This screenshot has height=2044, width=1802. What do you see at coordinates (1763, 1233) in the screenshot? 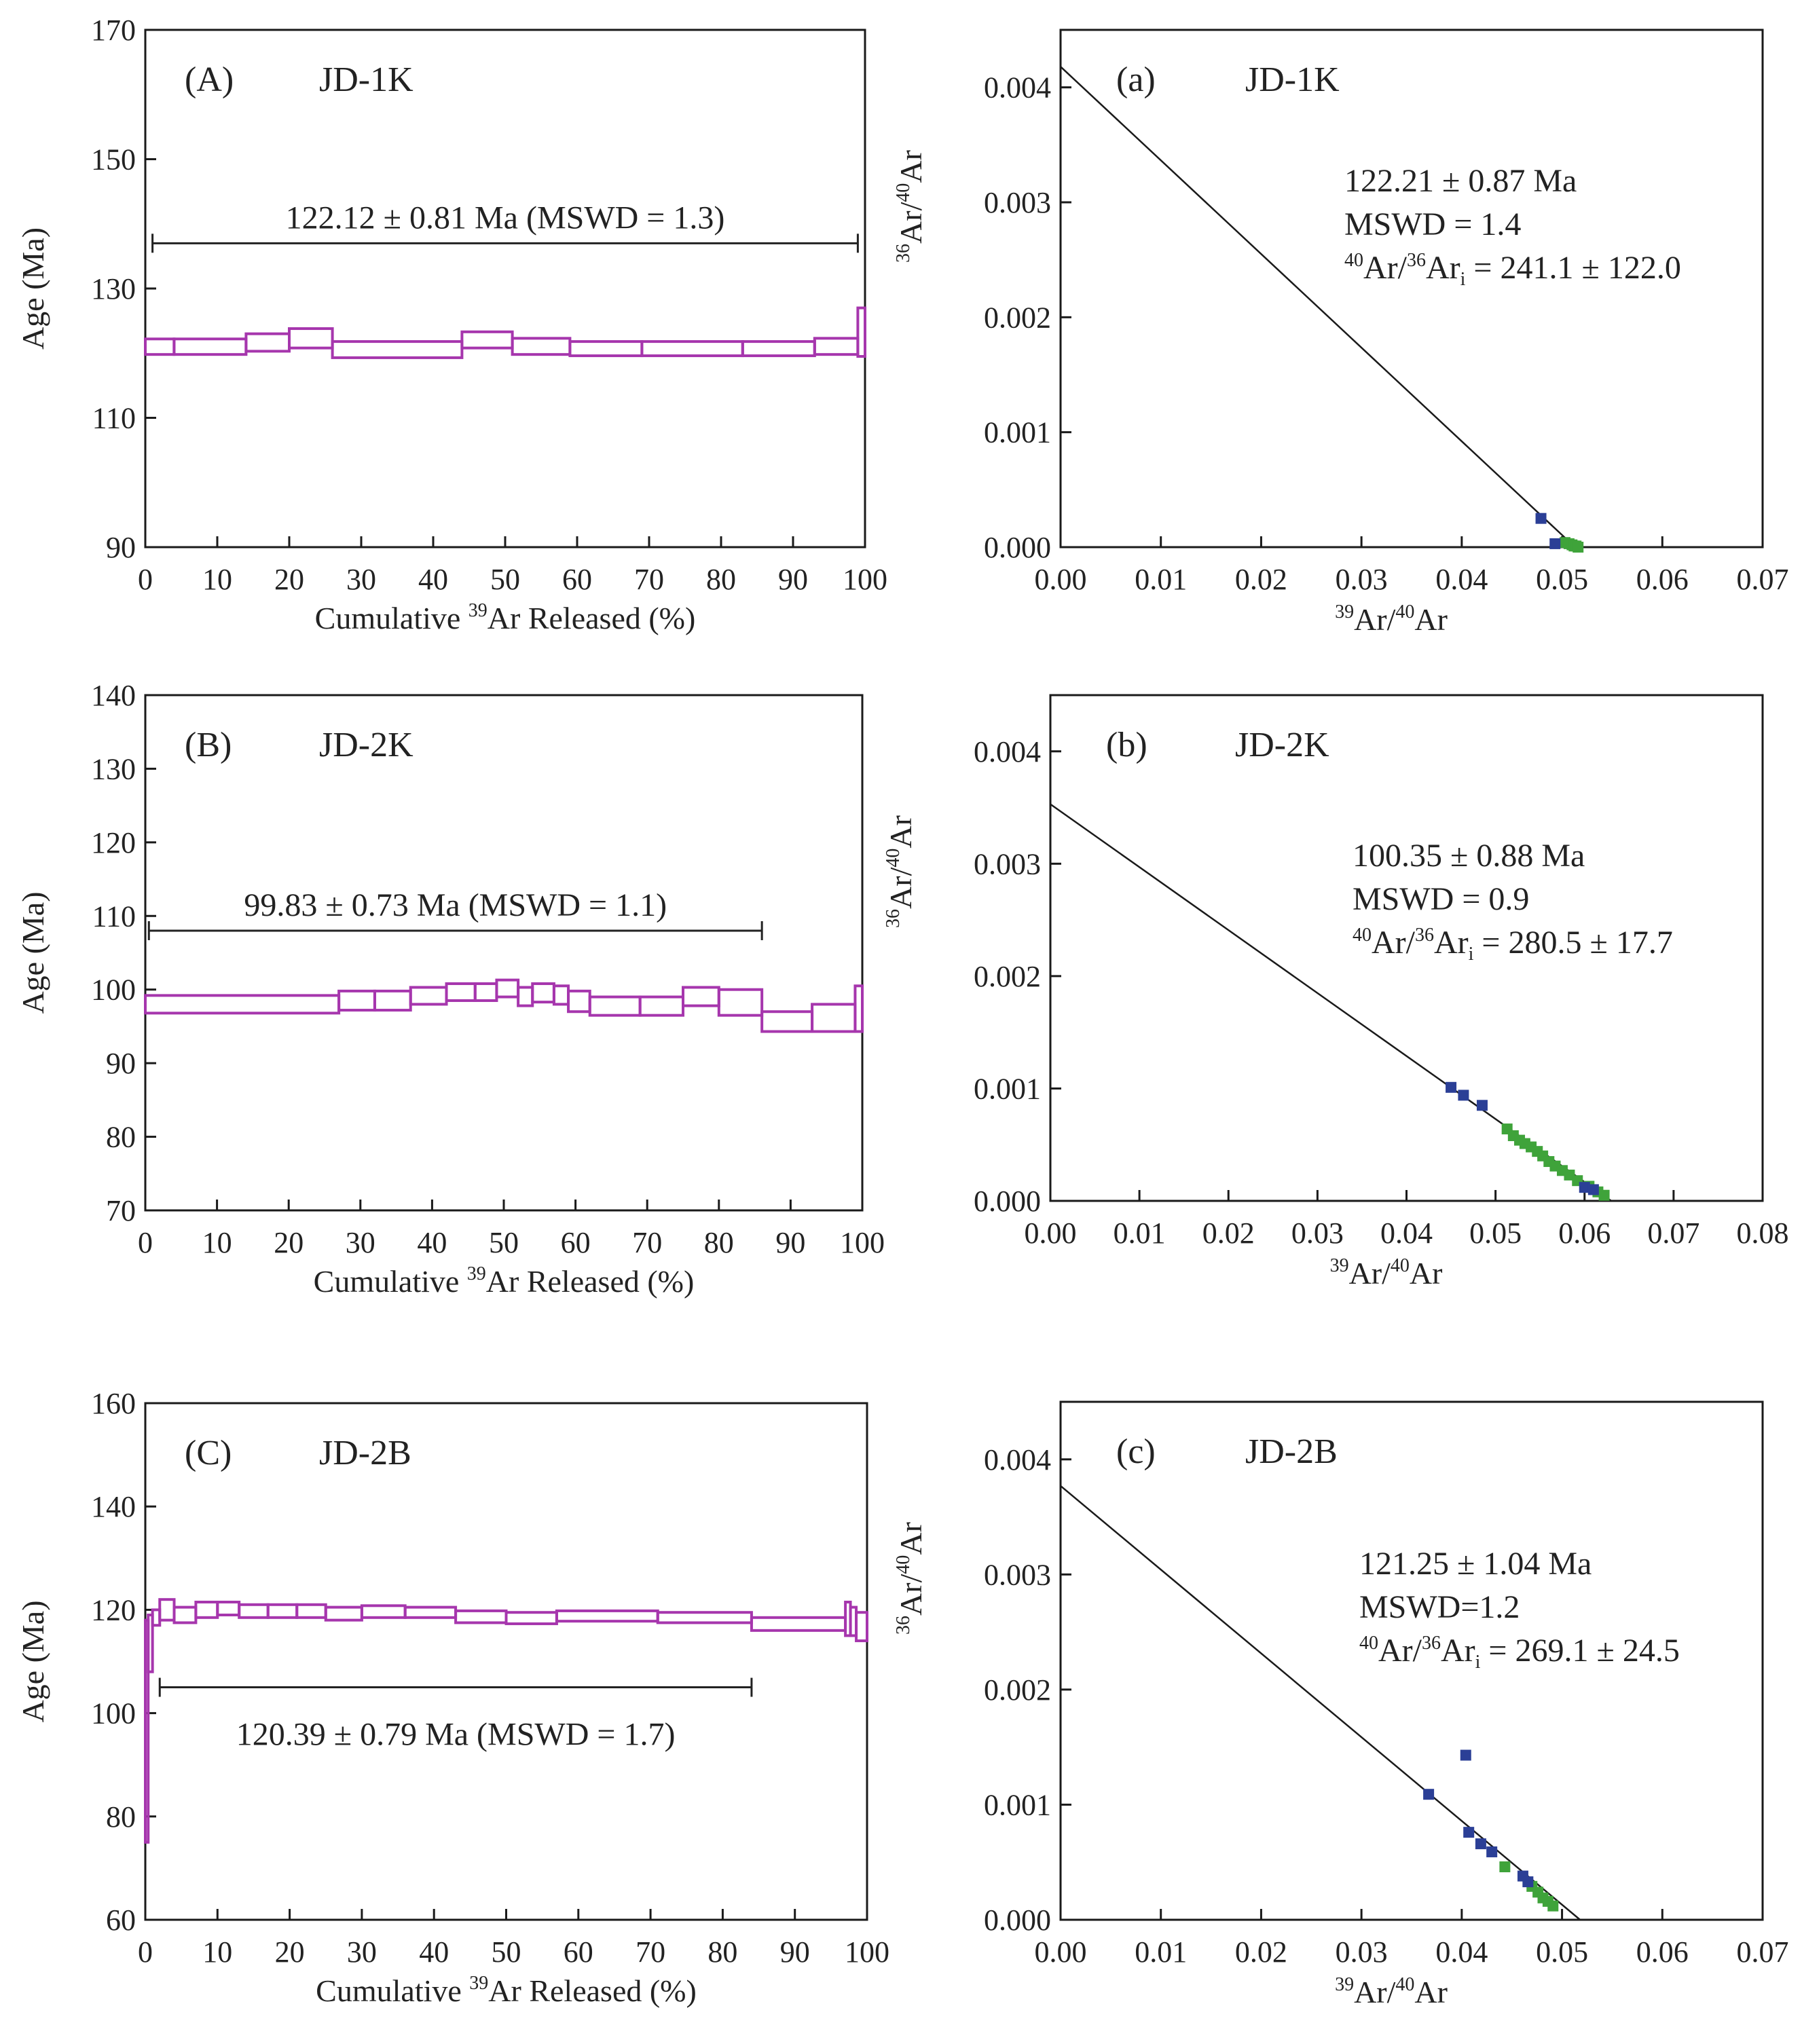
I see `x-tick-label: 0.08` at bounding box center [1763, 1233].